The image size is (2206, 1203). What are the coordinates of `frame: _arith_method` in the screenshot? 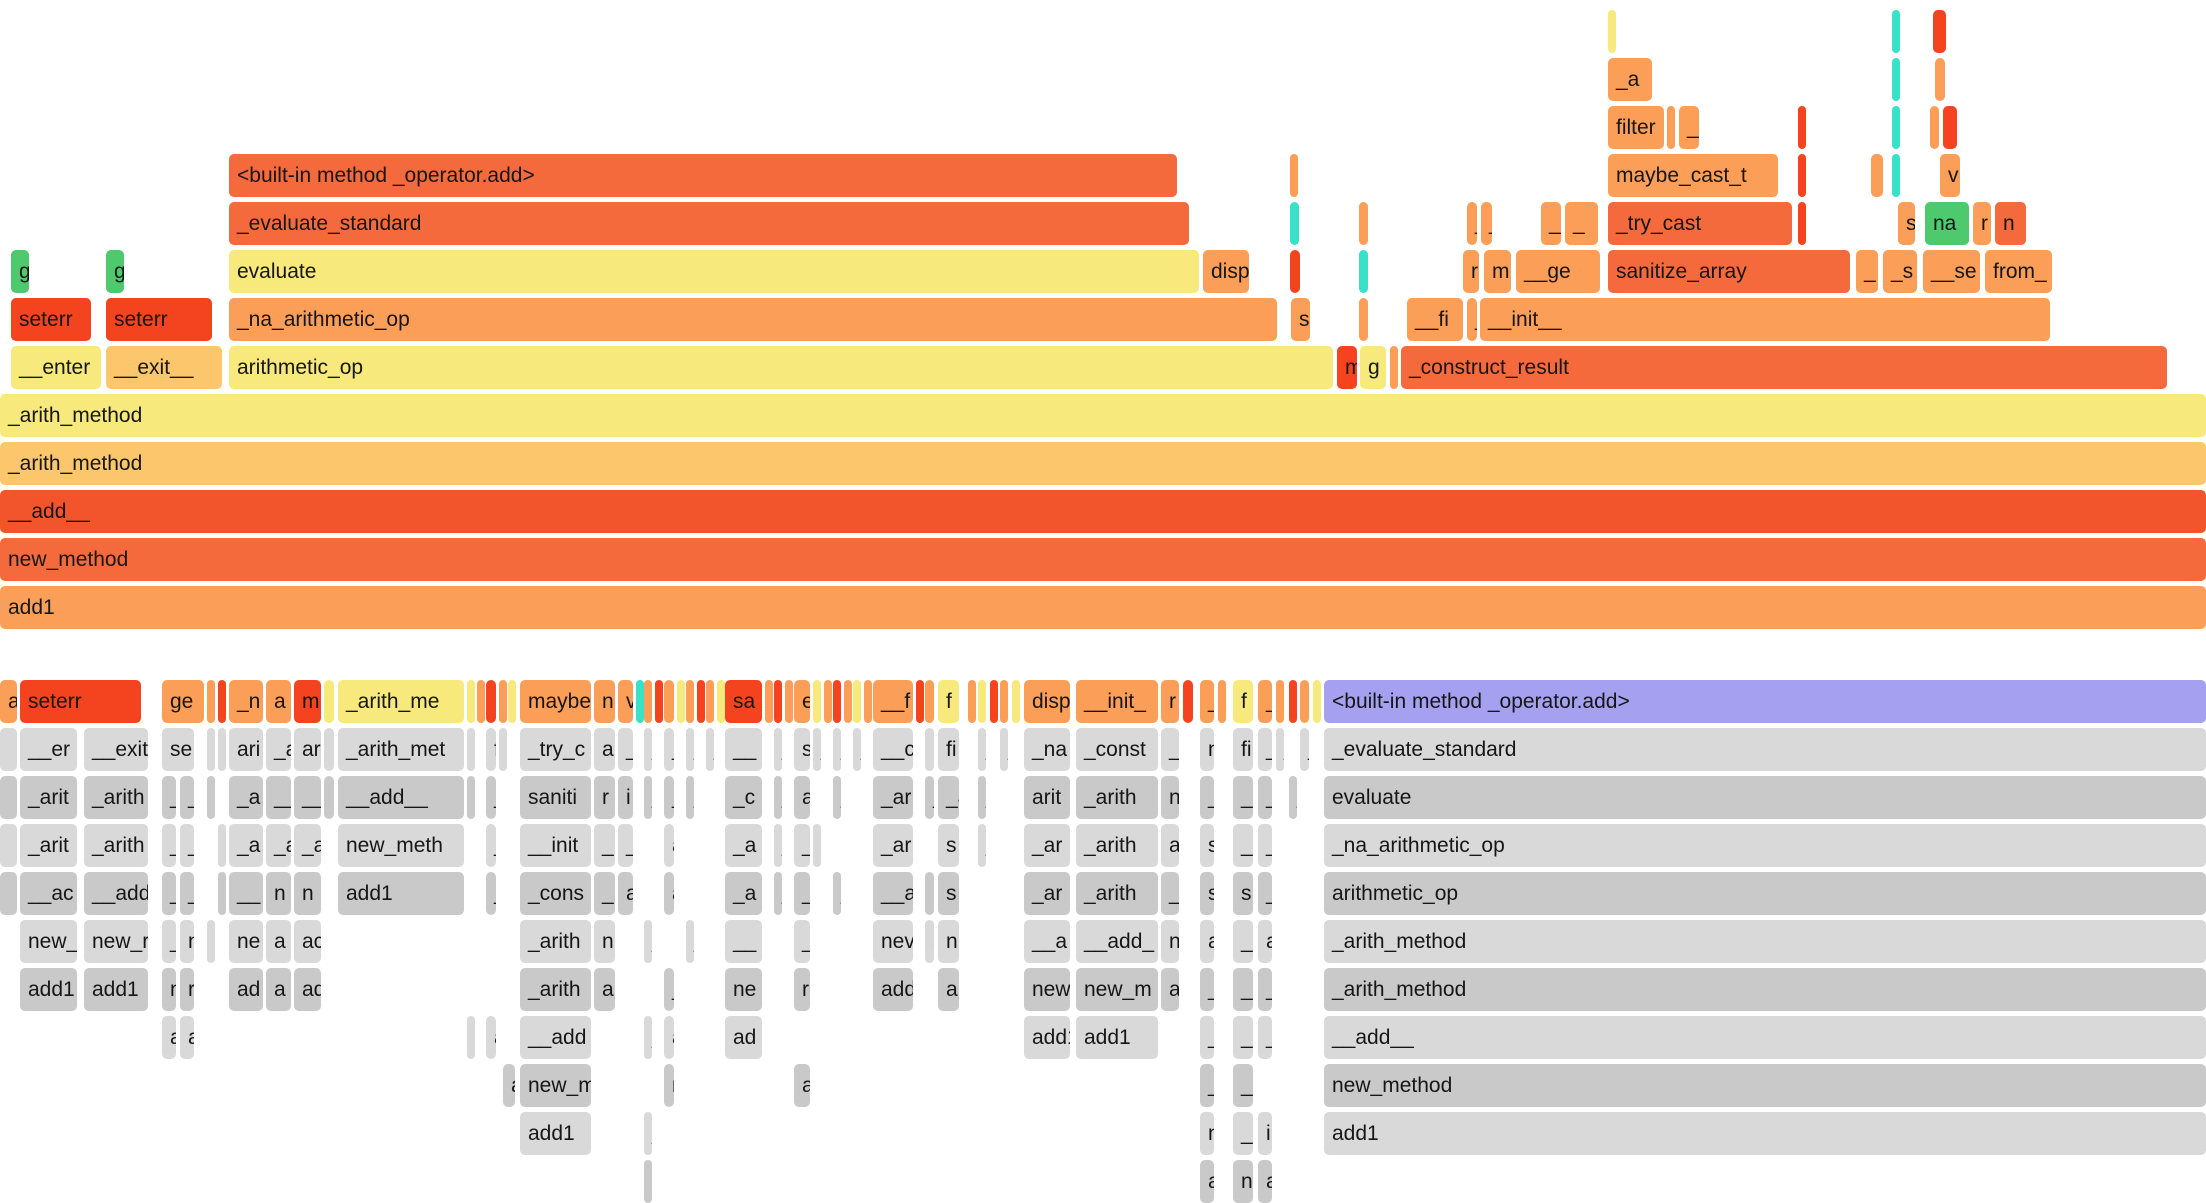 It's located at (1765, 989).